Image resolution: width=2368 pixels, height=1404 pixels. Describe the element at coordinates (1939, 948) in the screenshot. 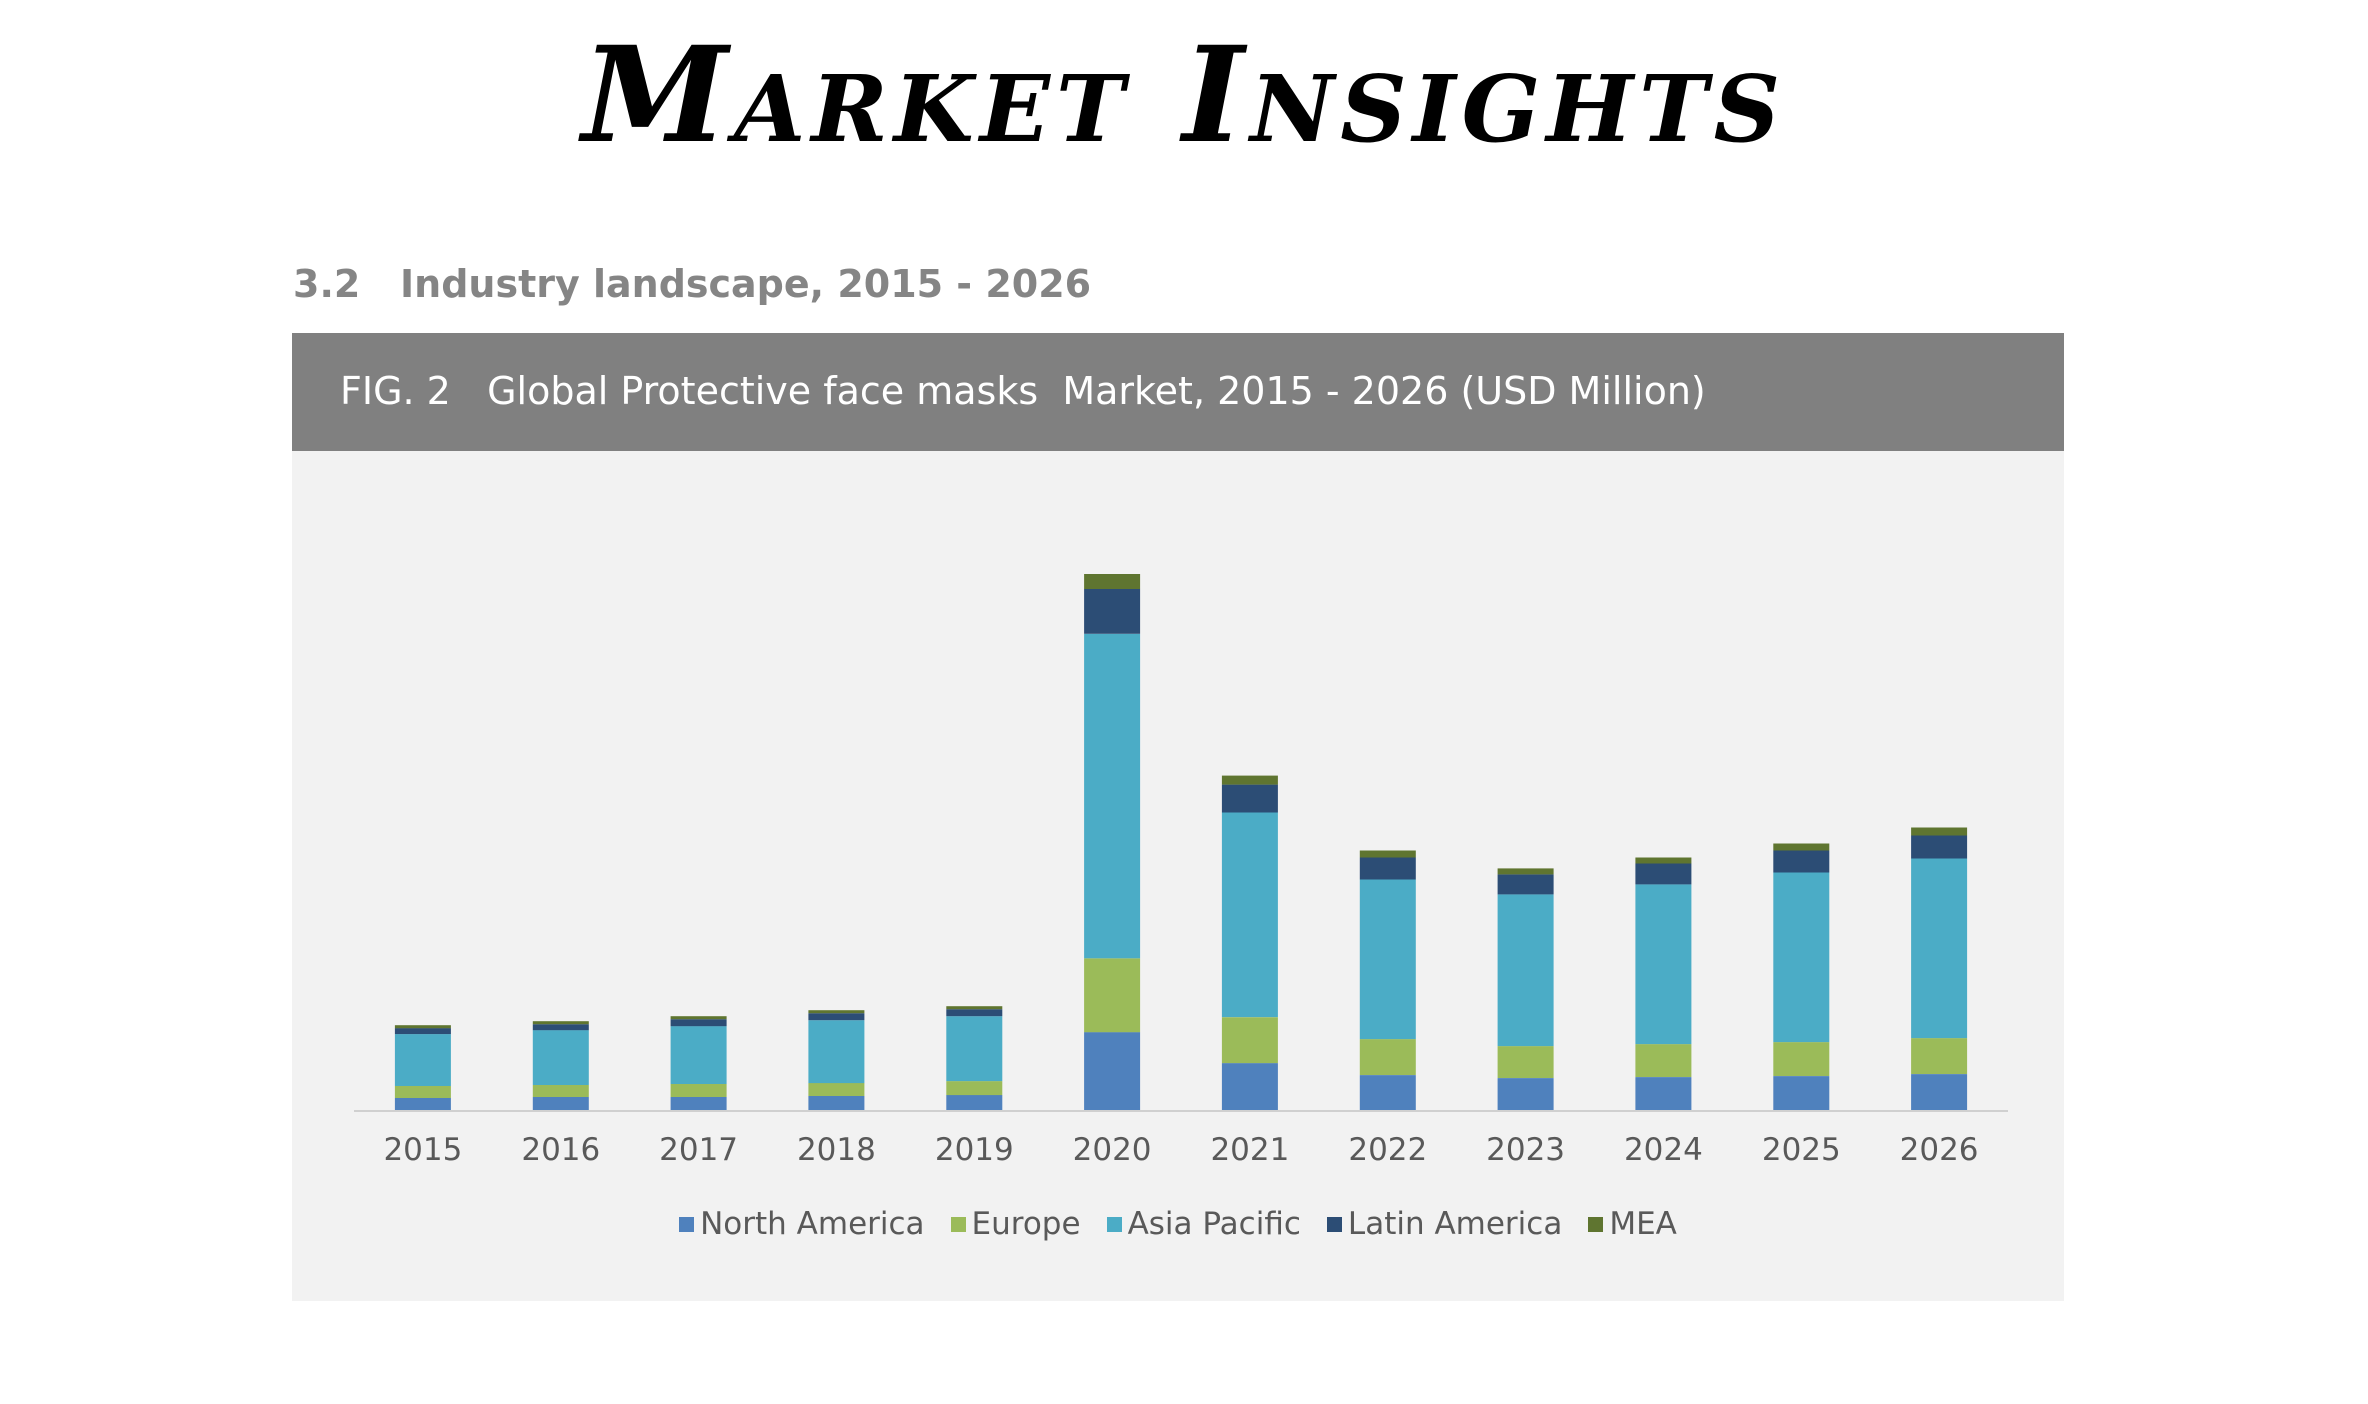

I see `bar-segment-asia-pacific-2026` at that location.